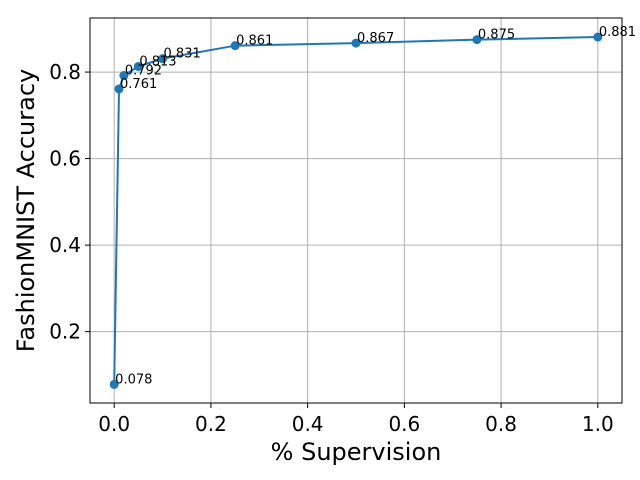 This screenshot has height=480, width=640. I want to click on data-label: 0.761, so click(138, 84).